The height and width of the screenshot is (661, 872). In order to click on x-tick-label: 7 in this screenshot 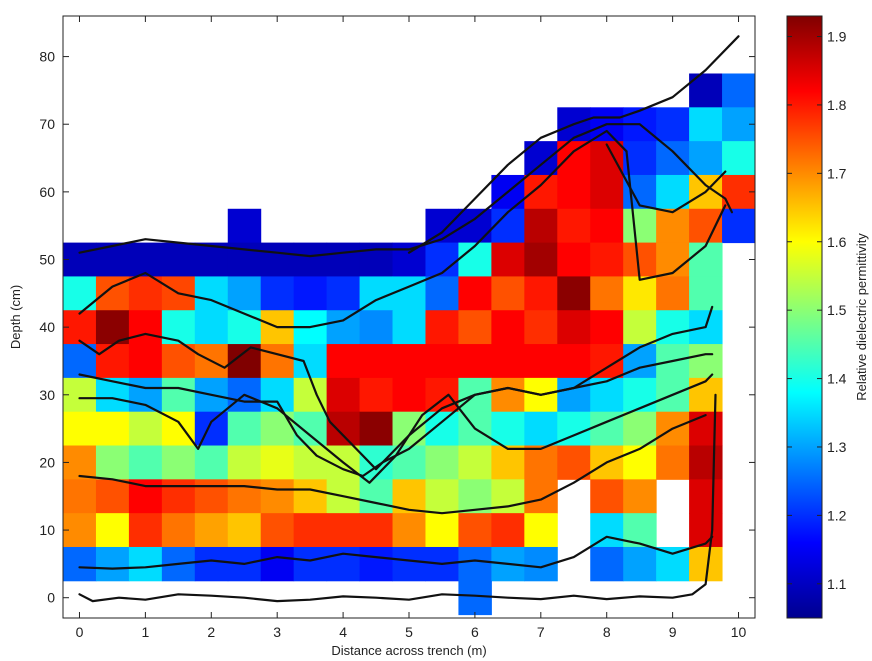, I will do `click(541, 632)`.